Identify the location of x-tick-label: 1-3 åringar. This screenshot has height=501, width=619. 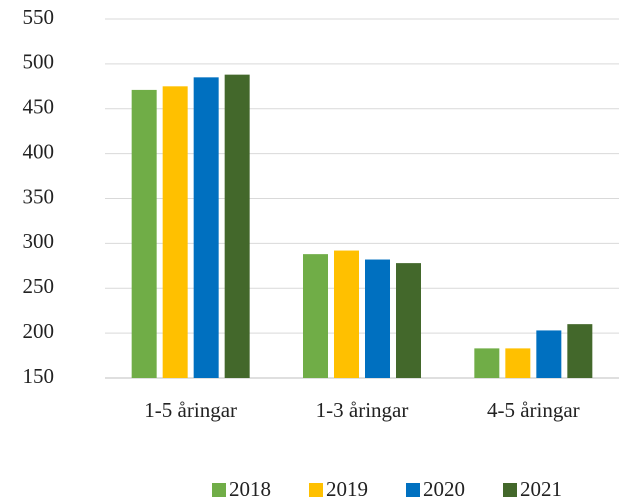
(362, 410).